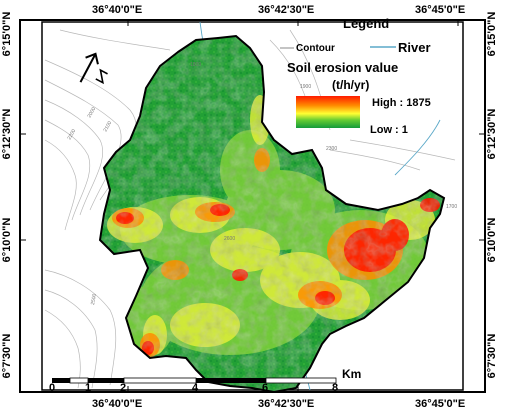  Describe the element at coordinates (93, 68) in the screenshot. I see `north-arrow-icon` at that location.